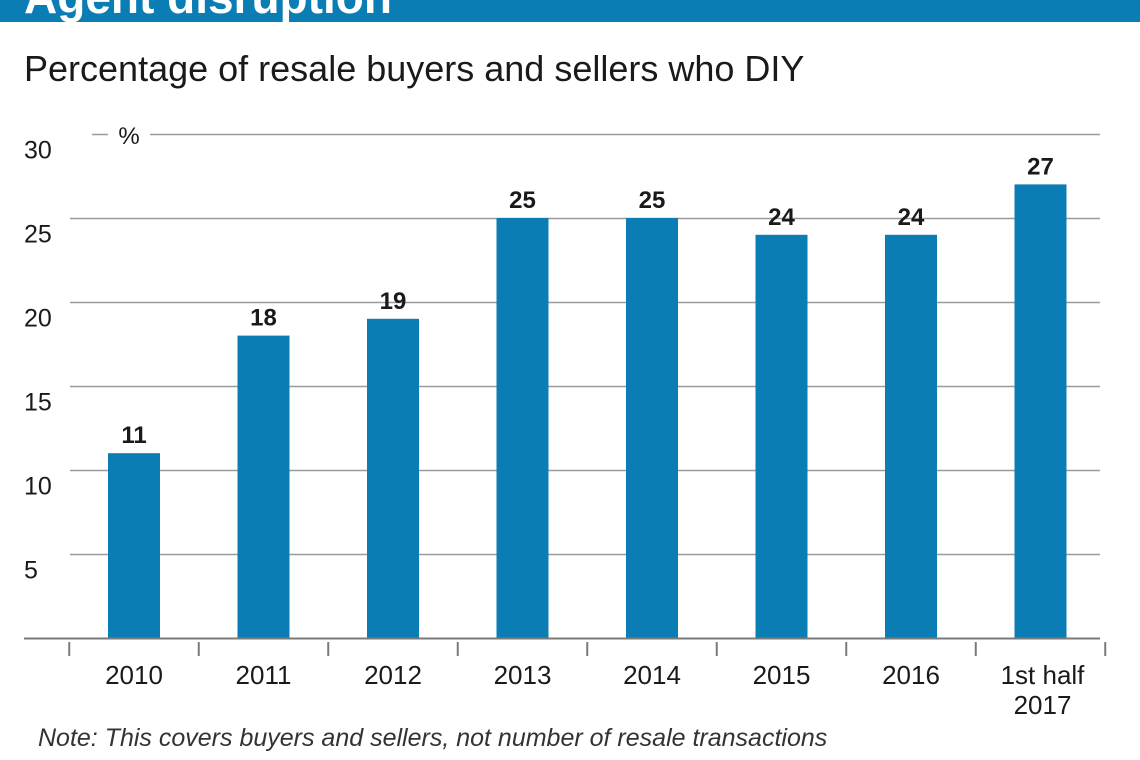 Image resolution: width=1140 pixels, height=760 pixels. What do you see at coordinates (38, 319) in the screenshot?
I see `y-tick-label-20: 20` at bounding box center [38, 319].